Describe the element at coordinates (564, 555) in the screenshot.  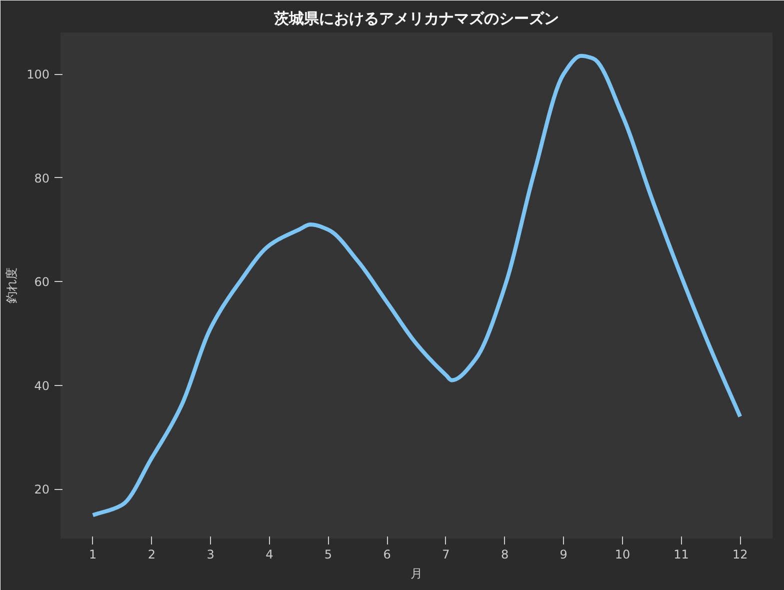
I see `x-tick-label: 9` at that location.